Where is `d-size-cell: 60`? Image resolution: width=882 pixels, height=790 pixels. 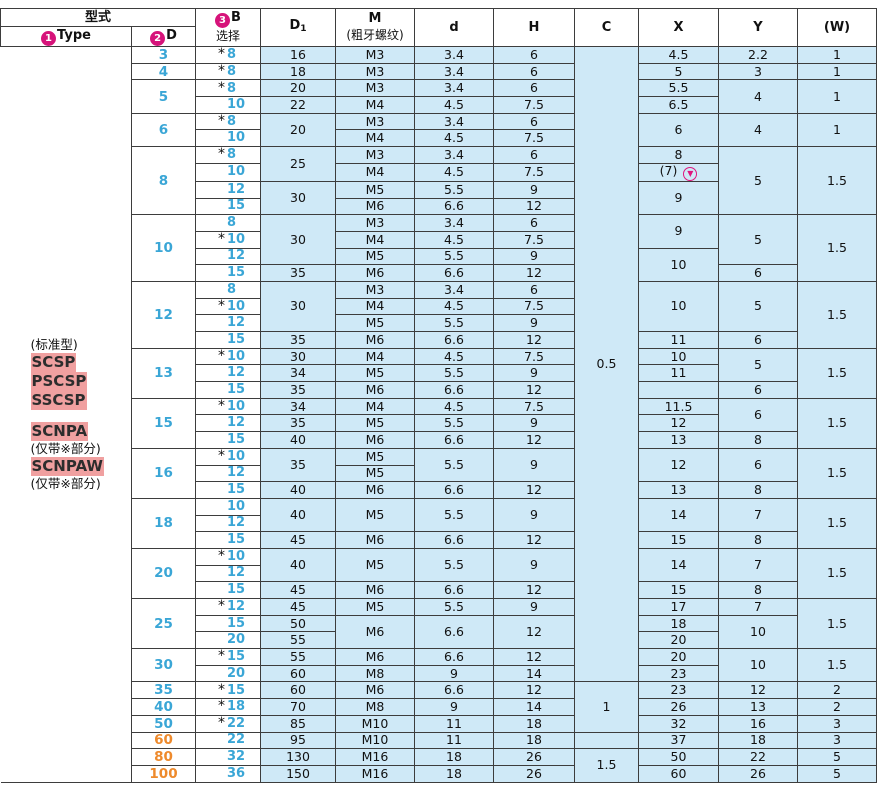
d-size-cell: 60 is located at coordinates (163, 740).